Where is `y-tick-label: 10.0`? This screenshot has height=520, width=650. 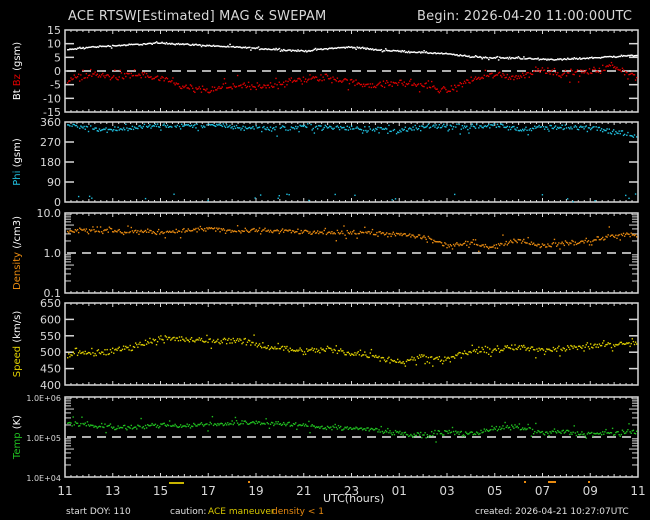 y-tick-label: 10.0 is located at coordinates (49, 213).